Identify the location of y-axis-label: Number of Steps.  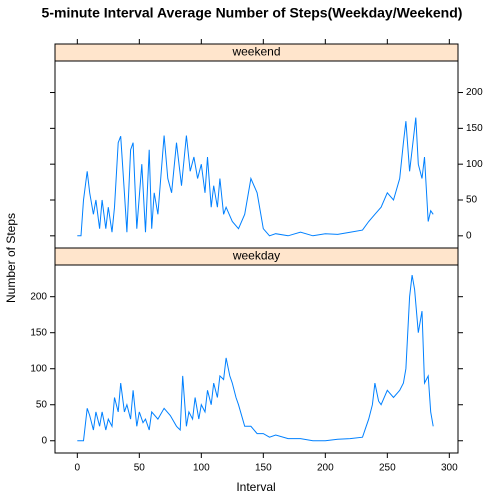
(11, 258).